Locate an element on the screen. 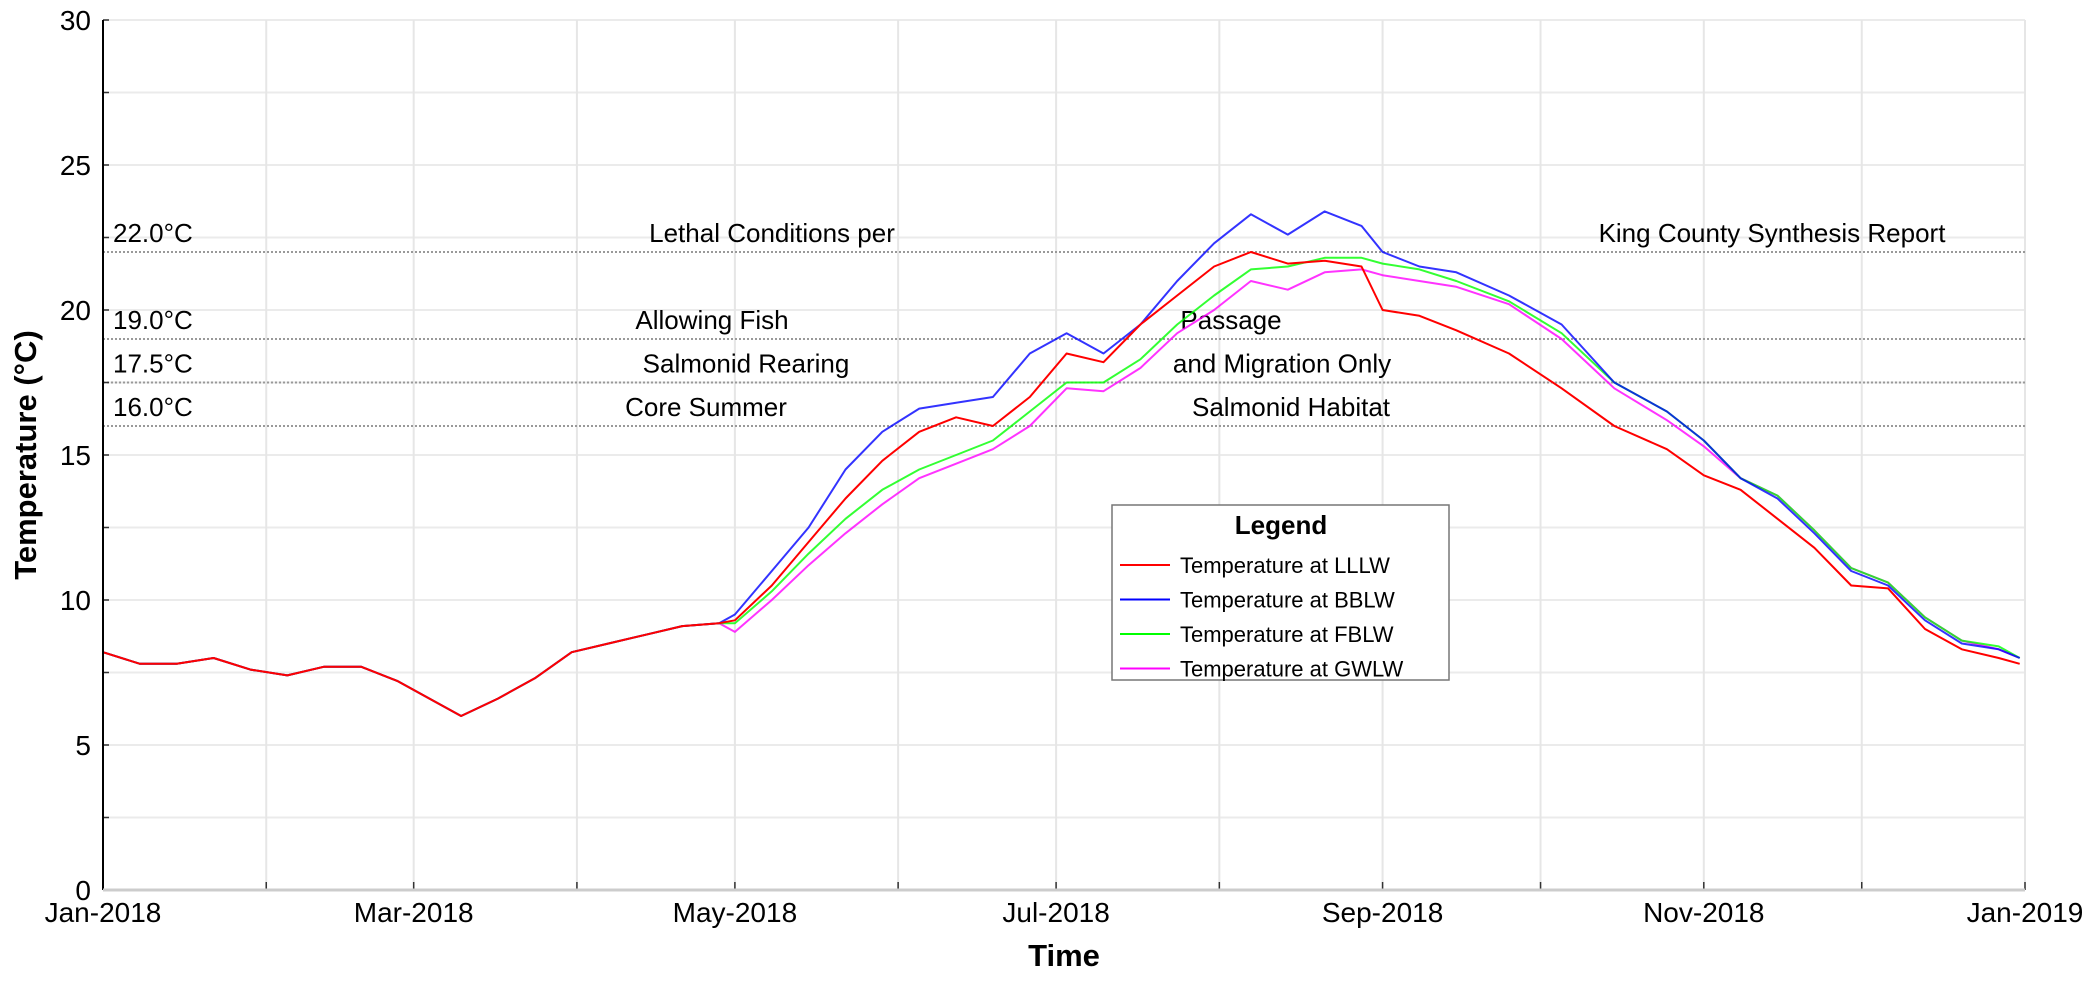  reference-value-label: 22.0°C is located at coordinates (153, 233).